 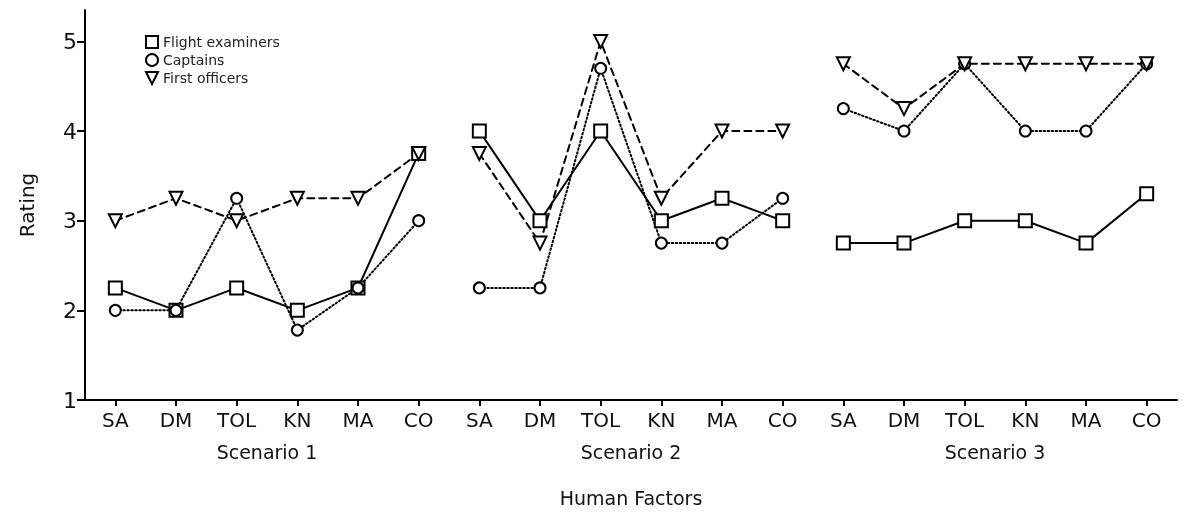 What do you see at coordinates (221, 42) in the screenshot?
I see `legend-label: Flight examiners` at bounding box center [221, 42].